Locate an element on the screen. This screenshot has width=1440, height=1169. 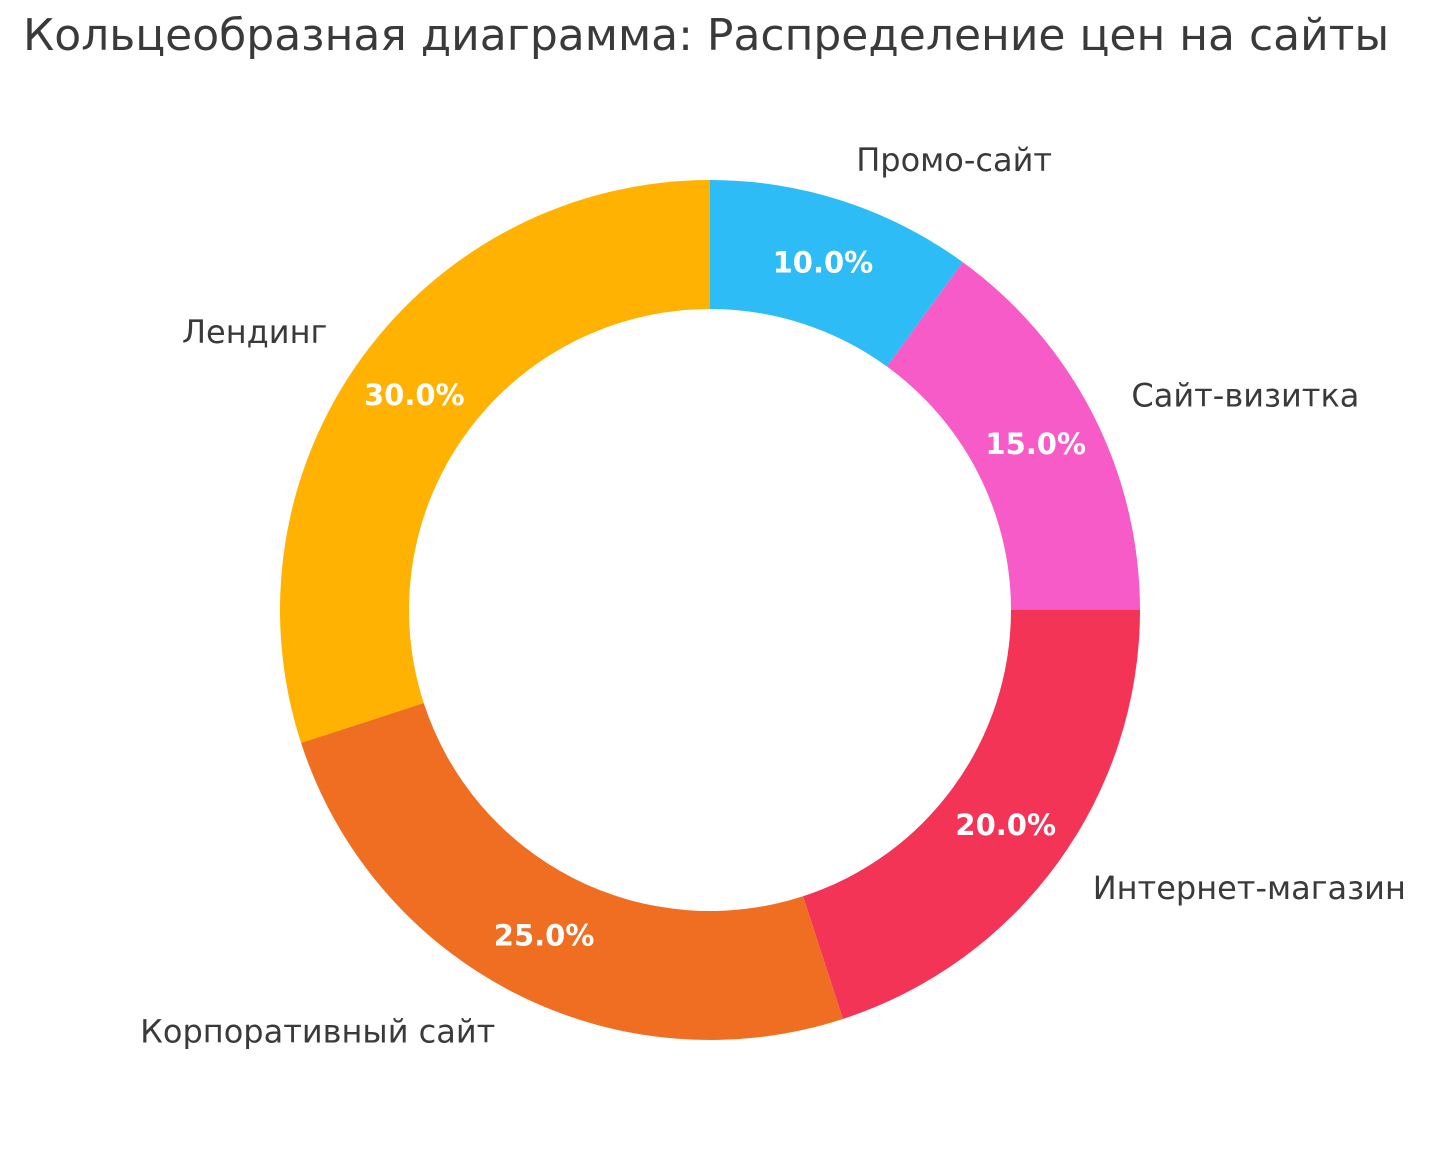
percent-label-3: 20.0% is located at coordinates (1005, 825).